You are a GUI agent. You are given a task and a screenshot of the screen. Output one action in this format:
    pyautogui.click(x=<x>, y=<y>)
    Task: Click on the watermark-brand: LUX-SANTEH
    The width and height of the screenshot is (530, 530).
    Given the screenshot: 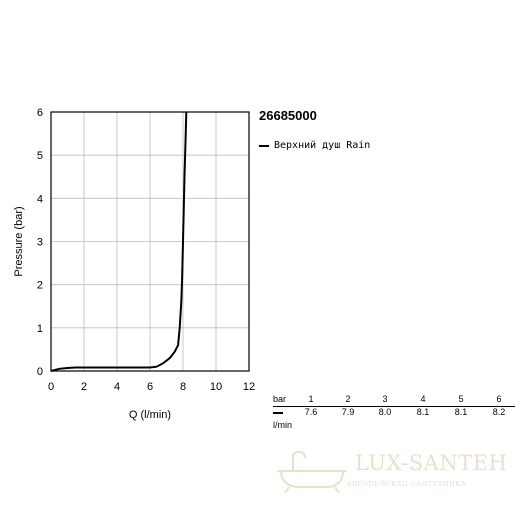 What is the action you would take?
    pyautogui.click(x=431, y=463)
    